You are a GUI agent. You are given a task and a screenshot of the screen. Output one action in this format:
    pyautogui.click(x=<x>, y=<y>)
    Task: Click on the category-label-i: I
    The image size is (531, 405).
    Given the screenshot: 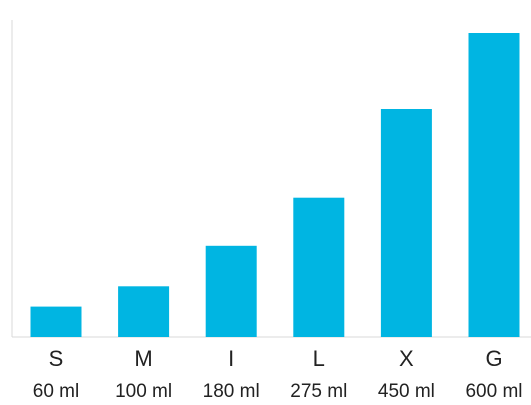 What is the action you would take?
    pyautogui.click(x=231, y=358)
    